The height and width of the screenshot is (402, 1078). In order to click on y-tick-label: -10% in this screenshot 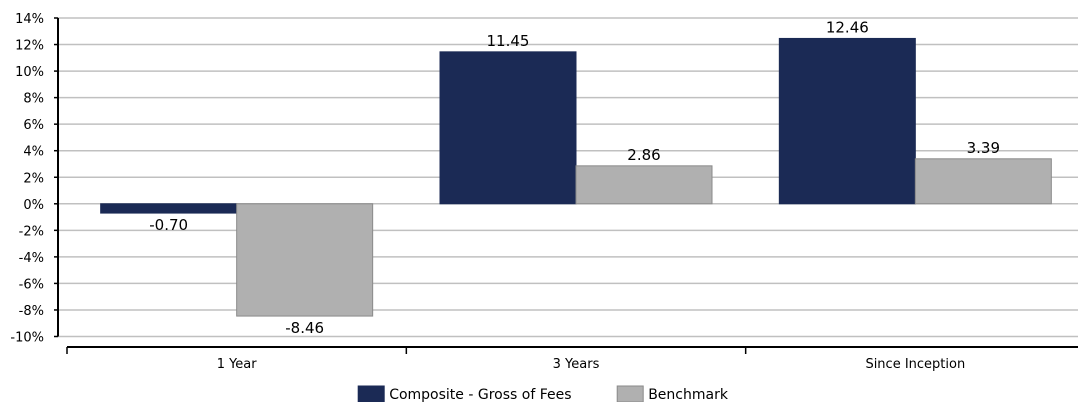, I will do `click(27, 338)`.